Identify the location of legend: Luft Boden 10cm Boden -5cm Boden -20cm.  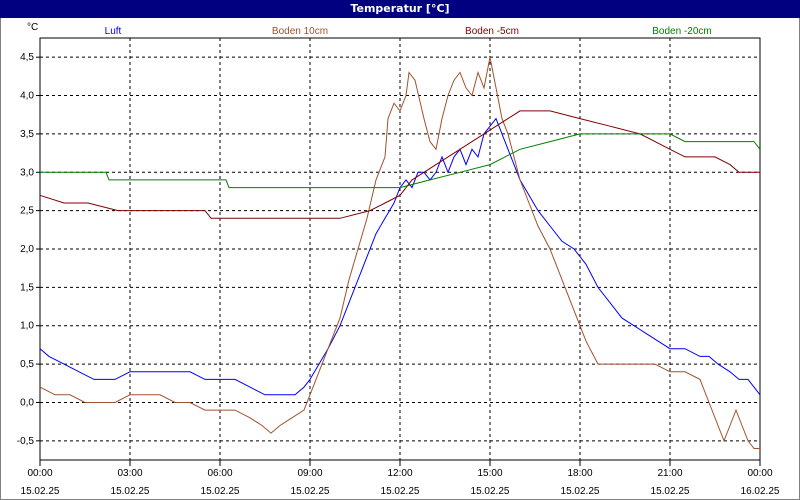
(408, 31).